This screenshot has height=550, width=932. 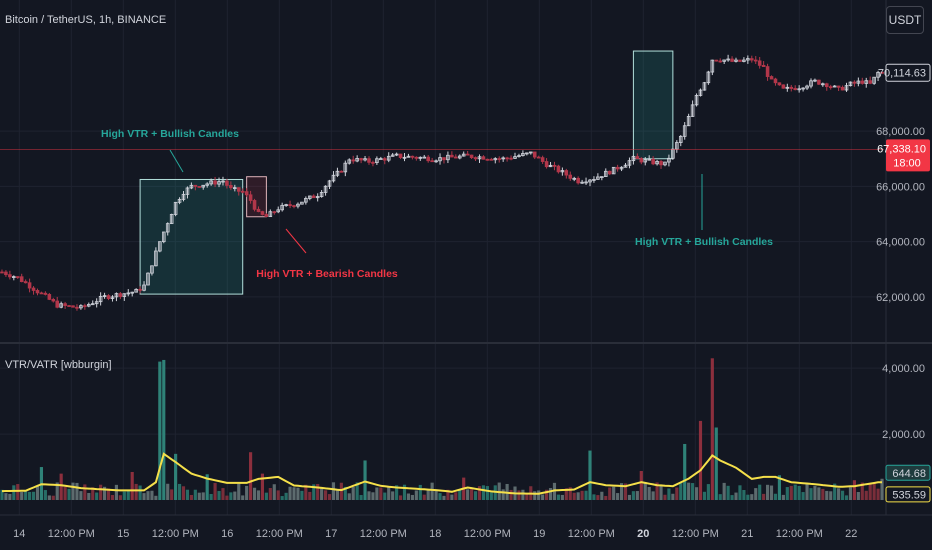 I want to click on y-tick-label: 2,000.00, so click(x=903, y=435).